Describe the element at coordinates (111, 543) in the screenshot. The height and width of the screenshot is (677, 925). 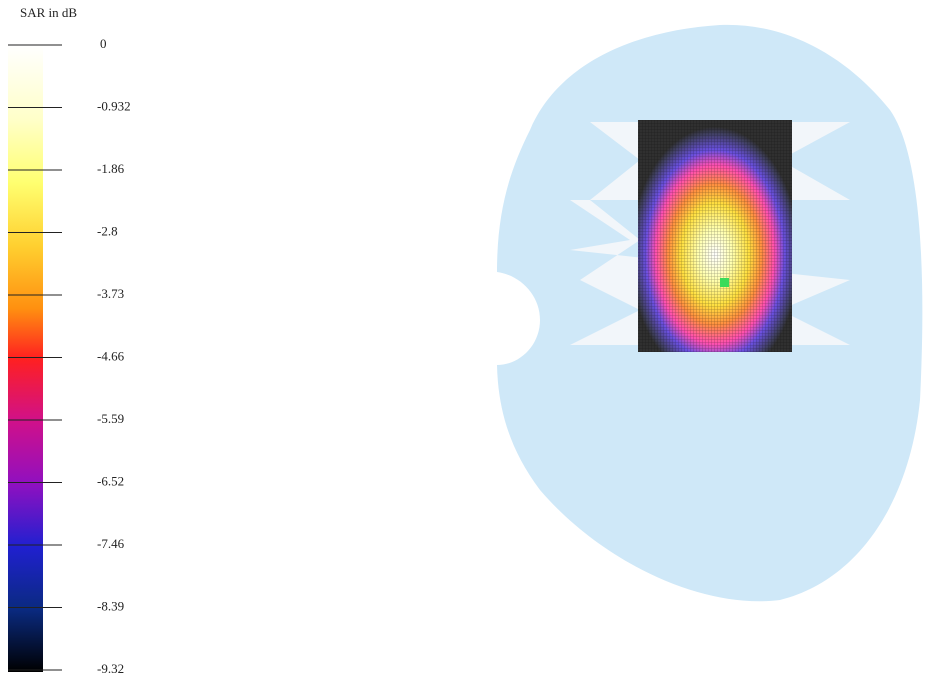
I see `tick-label: -7.46` at that location.